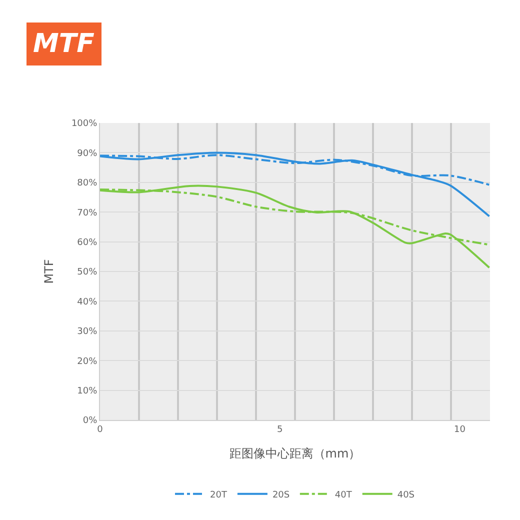 The width and height of the screenshot is (520, 520). What do you see at coordinates (343, 495) in the screenshot?
I see `legend-label: 40T` at bounding box center [343, 495].